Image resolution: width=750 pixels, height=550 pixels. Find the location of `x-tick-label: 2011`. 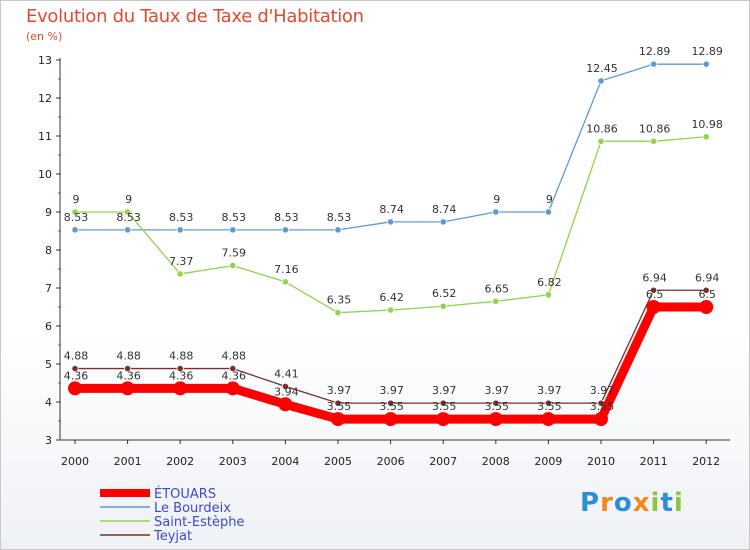

x-tick-label: 2011 is located at coordinates (654, 461).